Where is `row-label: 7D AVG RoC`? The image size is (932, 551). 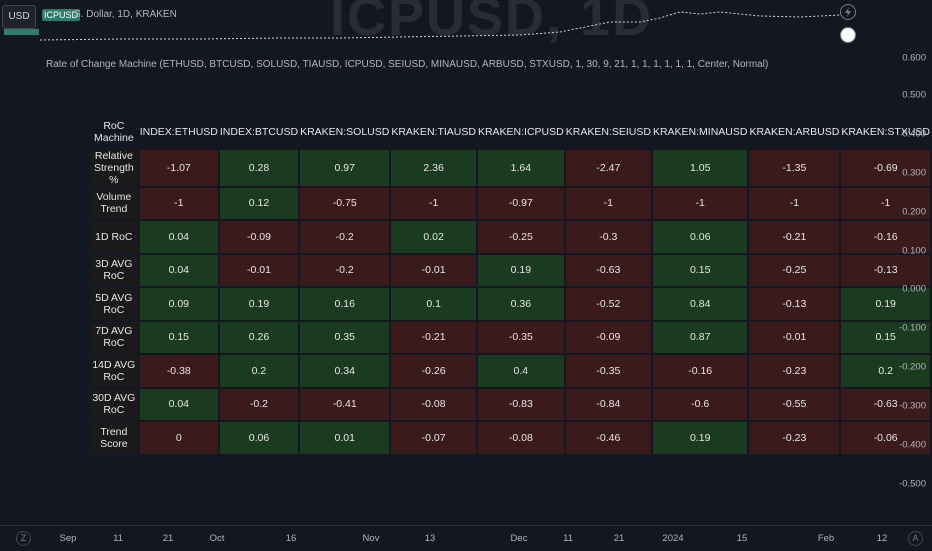
row-label: 7D AVG RoC is located at coordinates (114, 337).